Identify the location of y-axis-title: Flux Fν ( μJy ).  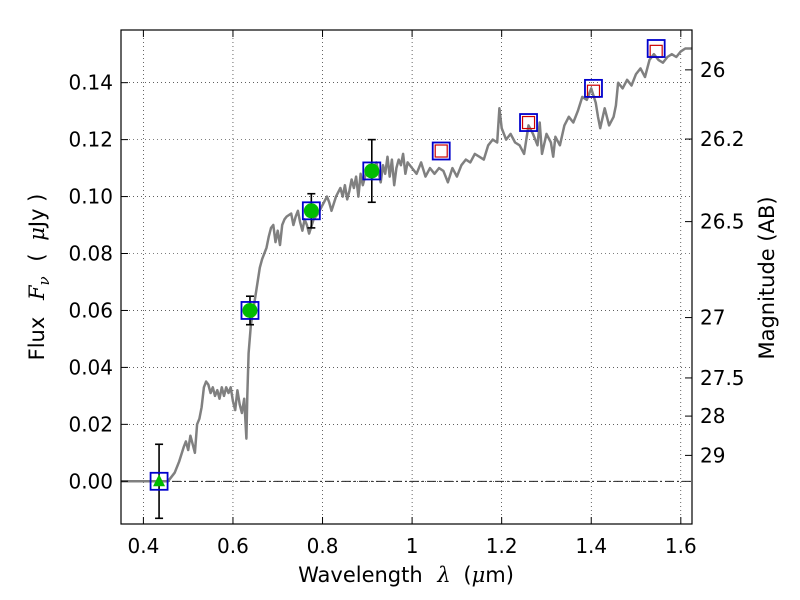
(39, 277).